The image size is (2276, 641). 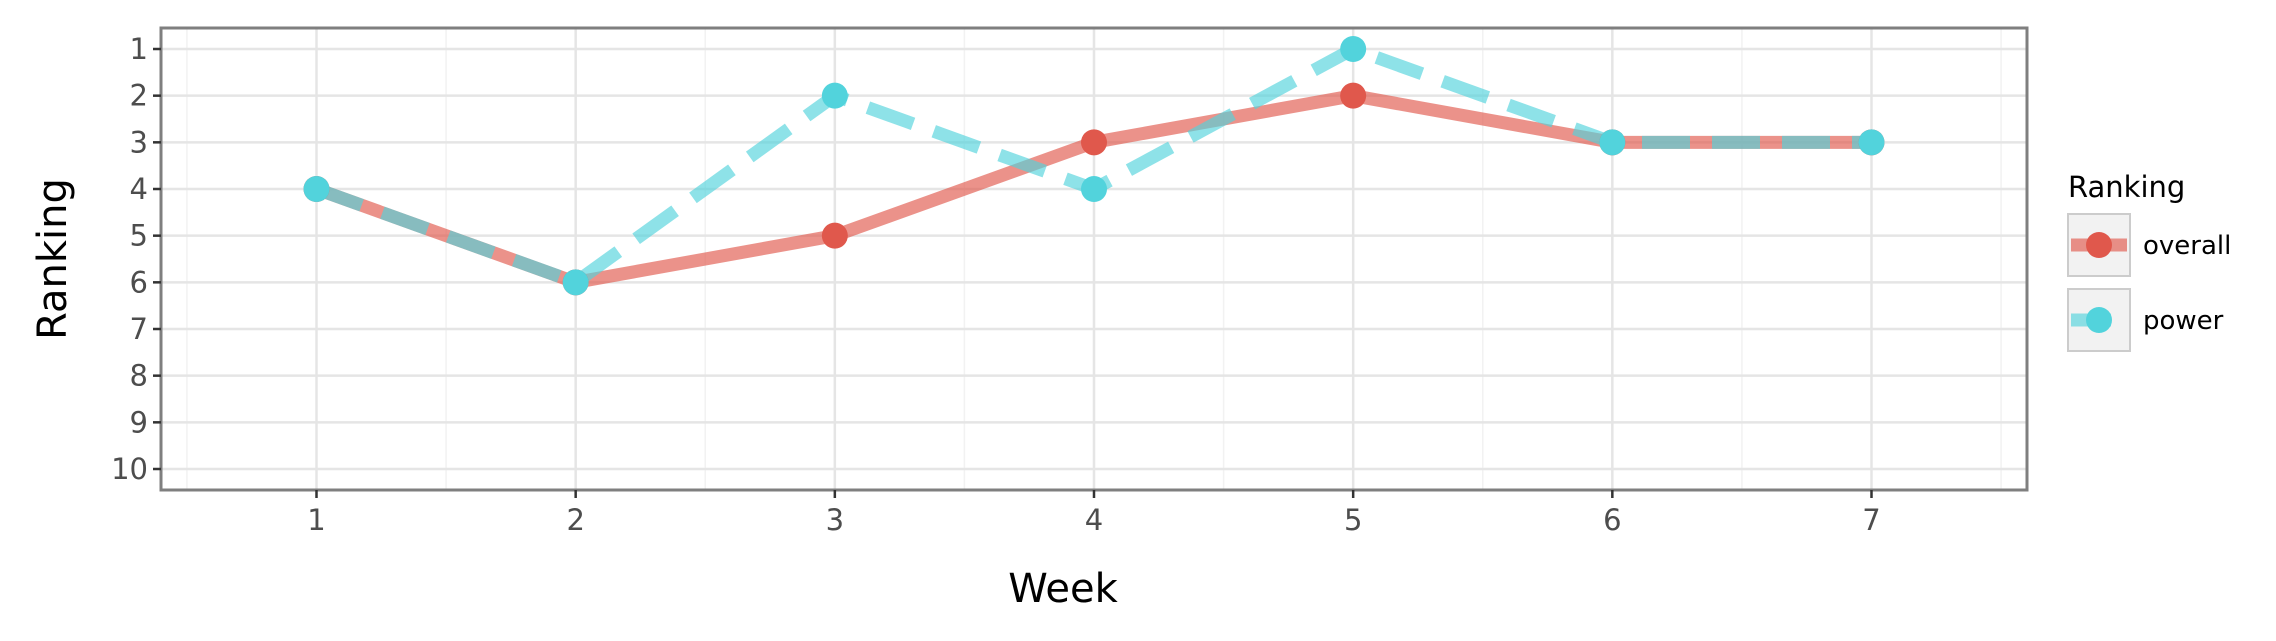 I want to click on legend-item-power: power, so click(x=2145, y=320).